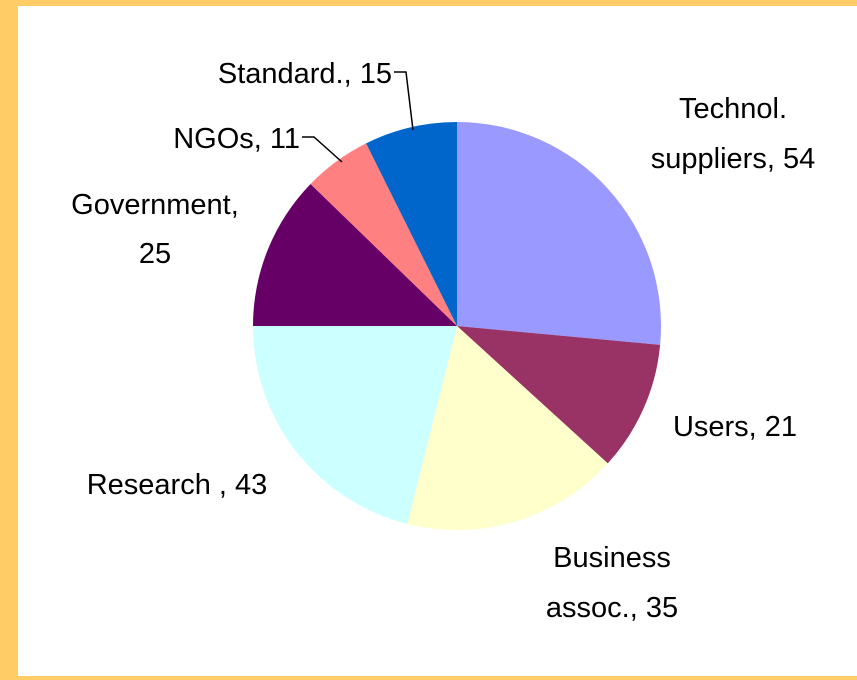 This screenshot has height=680, width=857. I want to click on pie-slice-government, so click(355, 254).